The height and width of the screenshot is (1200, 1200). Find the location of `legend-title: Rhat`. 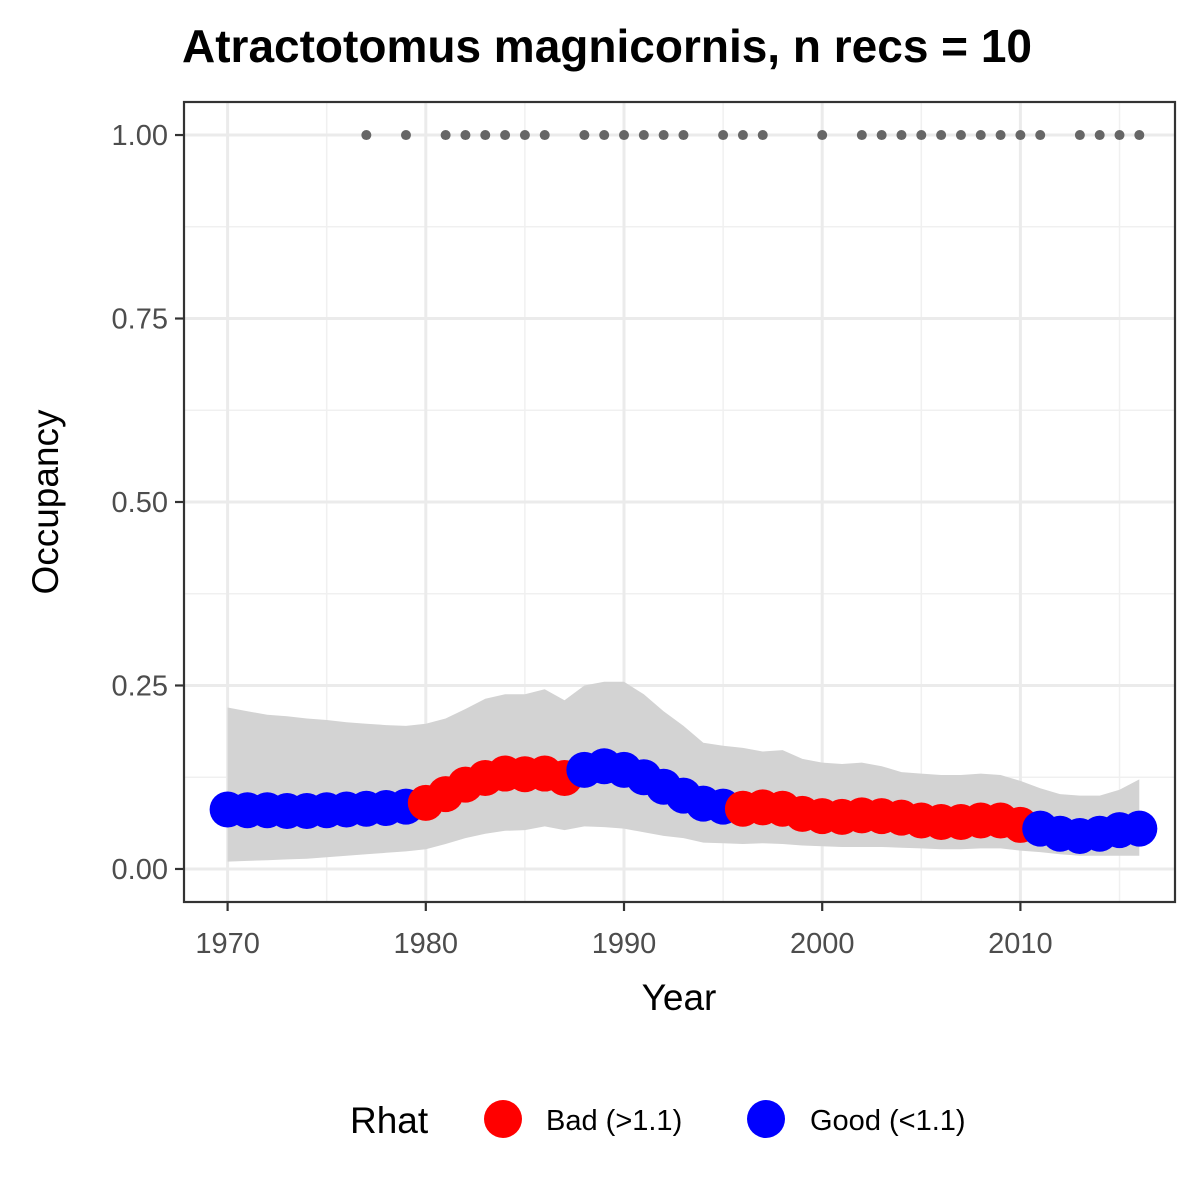

legend-title: Rhat is located at coordinates (389, 1120).